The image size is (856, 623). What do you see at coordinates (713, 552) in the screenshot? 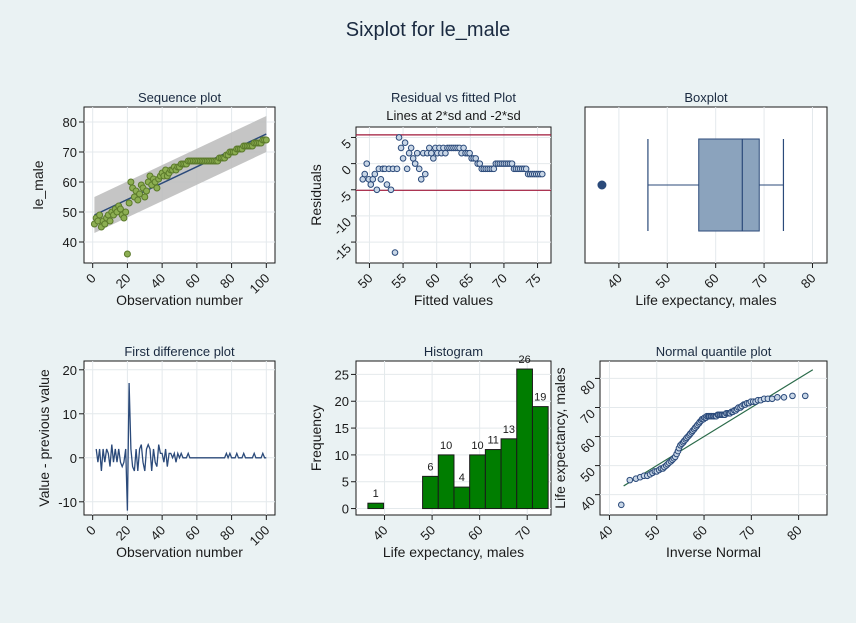
I see `x-axis-title: Inverse Normal` at bounding box center [713, 552].